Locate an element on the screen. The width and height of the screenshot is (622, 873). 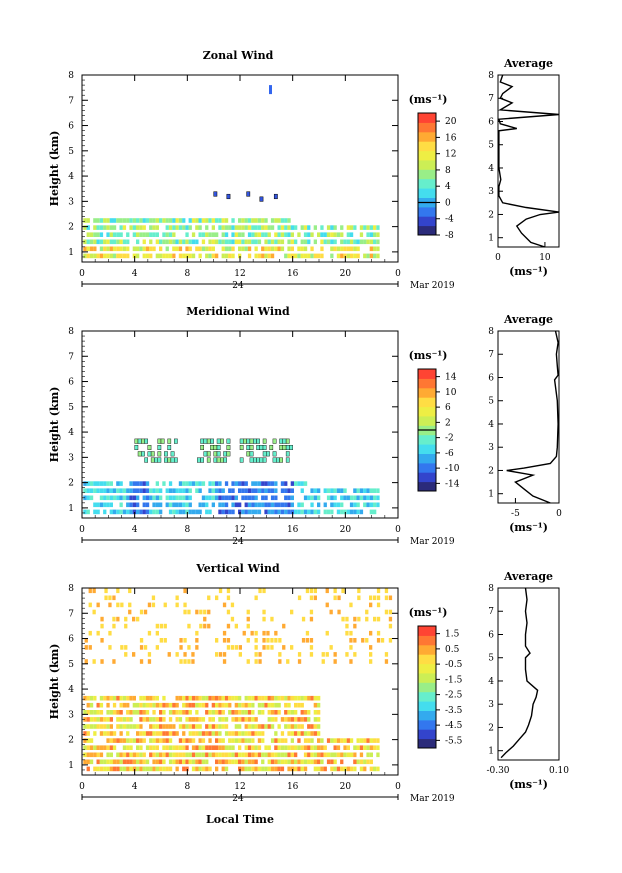
average-y-tick-label: 6 is located at coordinates (491, 122).